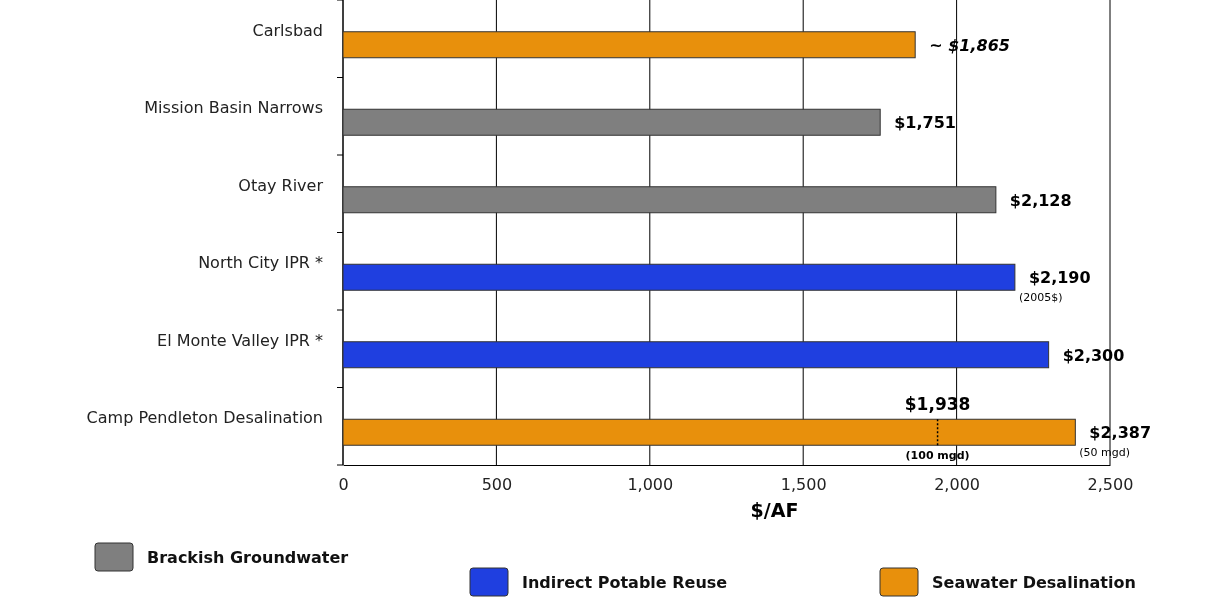 The height and width of the screenshot is (610, 1223). I want to click on y-tick-label: Camp Pendleton Desalination, so click(204, 418).